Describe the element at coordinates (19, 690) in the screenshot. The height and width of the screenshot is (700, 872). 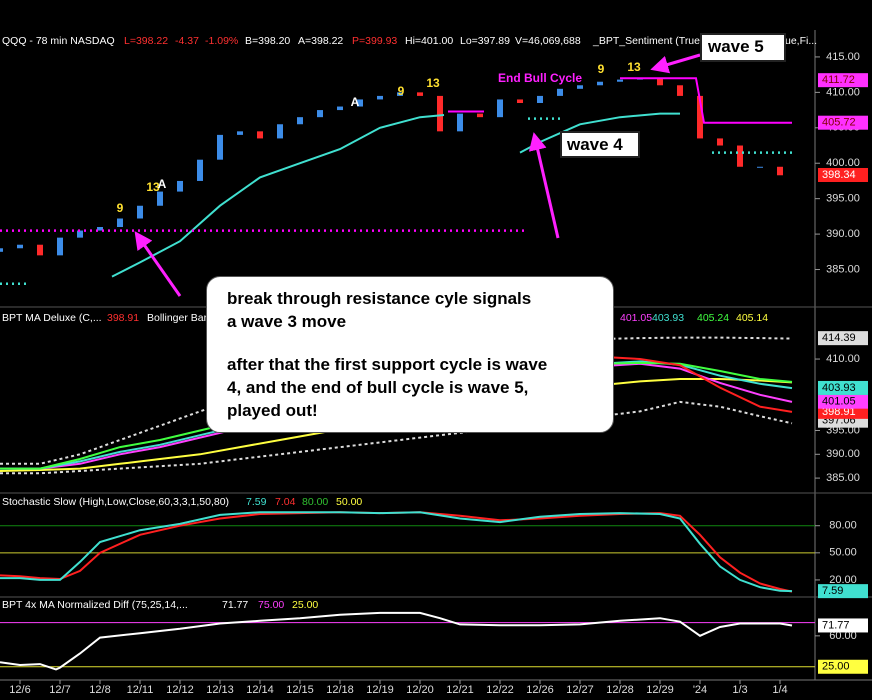
I see `x-tick-label: 12/6` at that location.